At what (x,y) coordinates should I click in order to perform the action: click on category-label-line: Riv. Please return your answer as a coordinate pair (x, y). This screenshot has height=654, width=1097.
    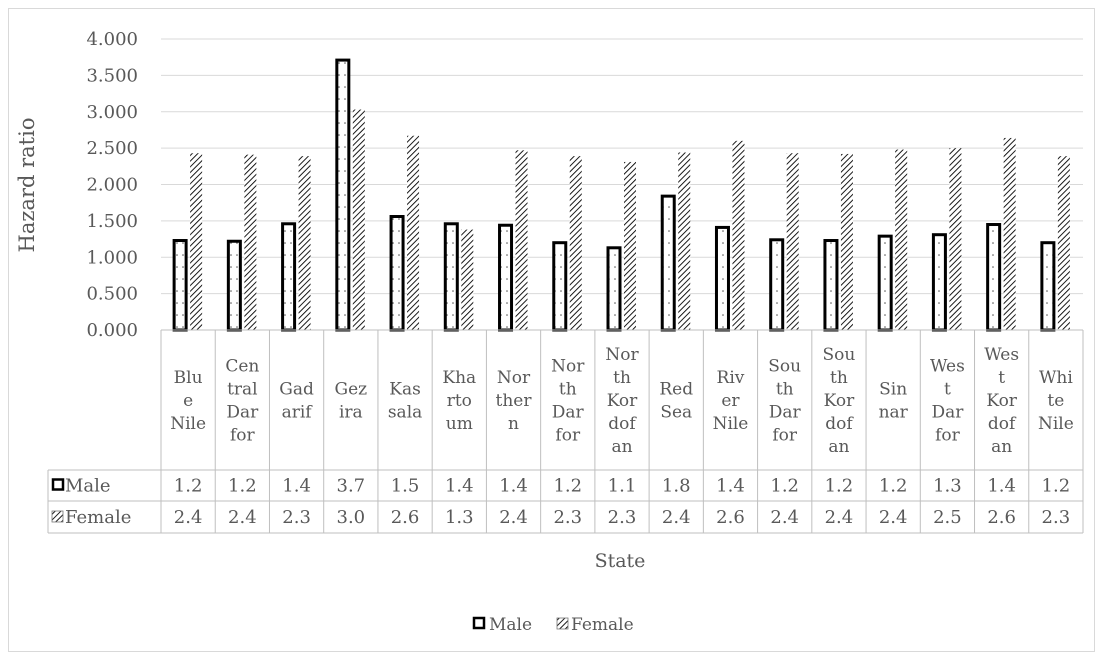
    Looking at the image, I should click on (731, 378).